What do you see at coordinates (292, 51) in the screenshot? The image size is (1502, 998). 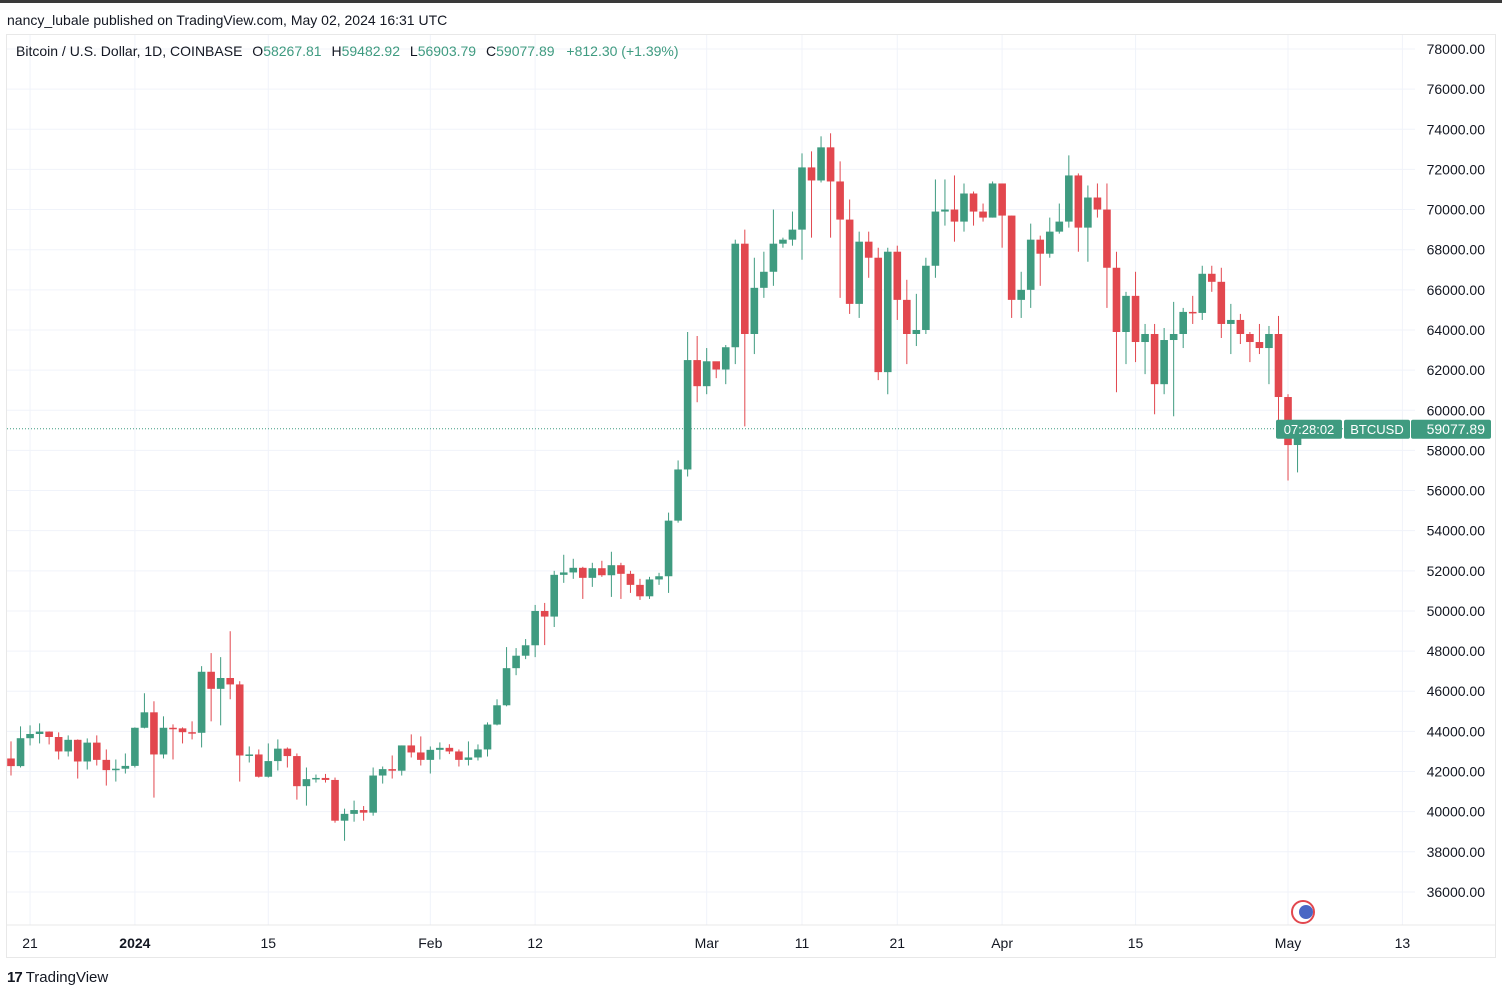 I see `open-value: 58267.81` at bounding box center [292, 51].